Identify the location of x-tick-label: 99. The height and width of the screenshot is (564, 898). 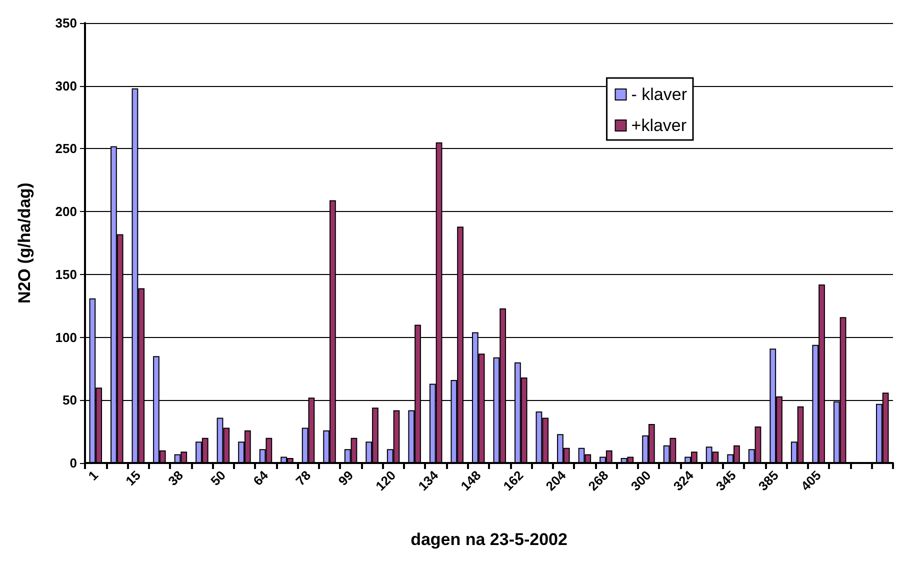
(345, 478).